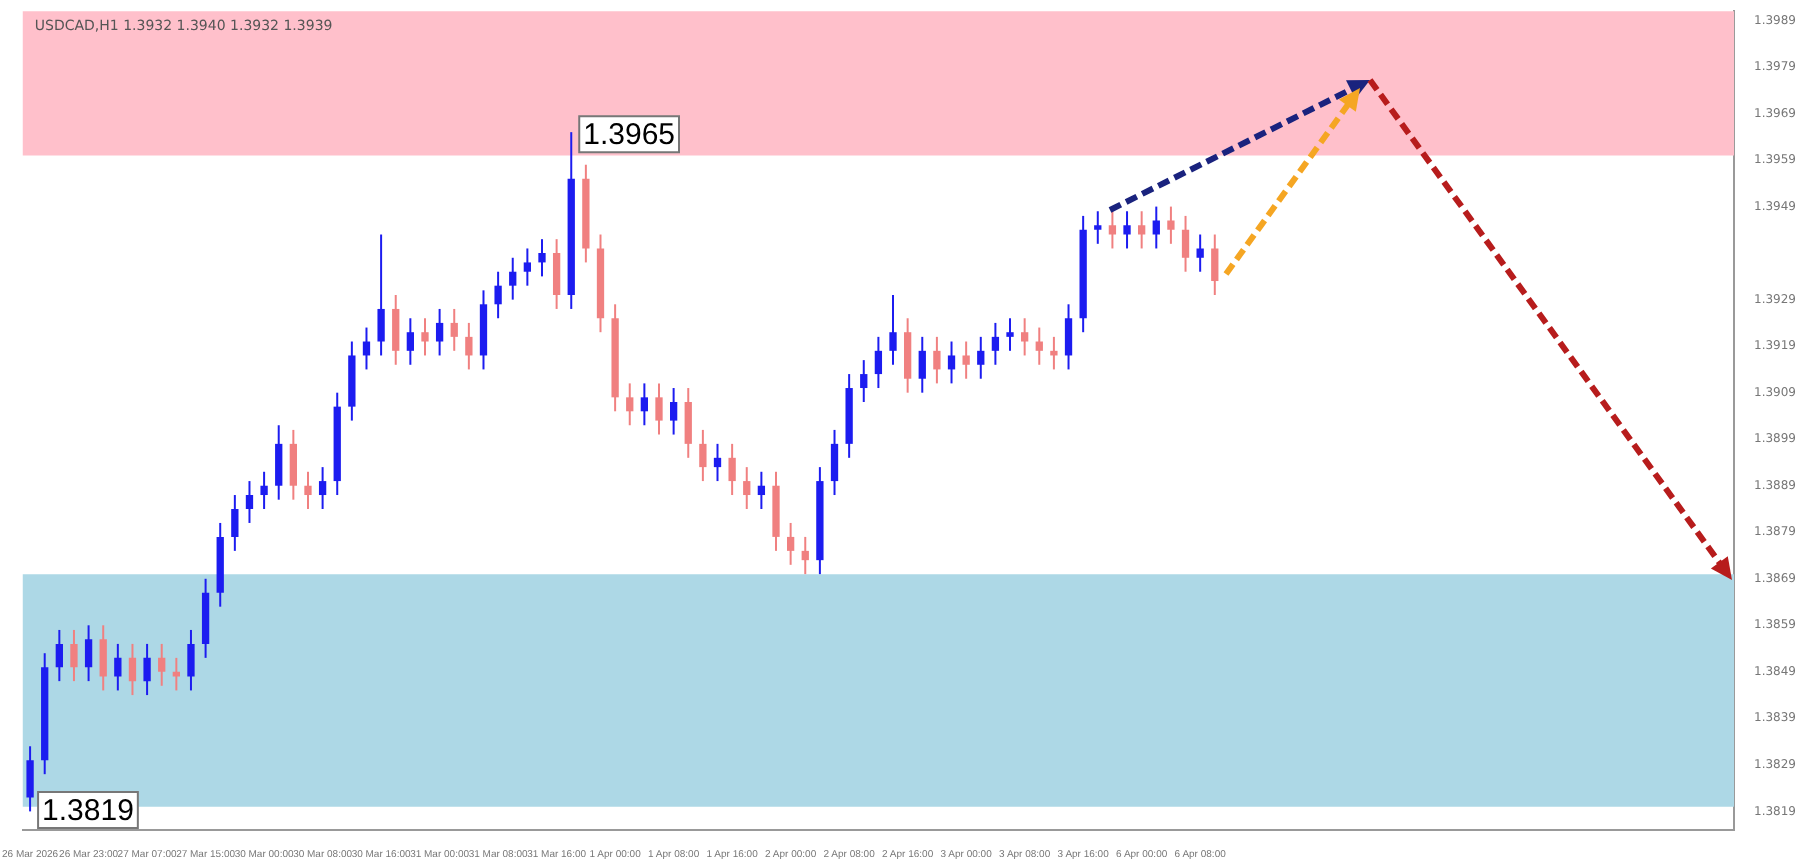 This screenshot has height=862, width=1800. What do you see at coordinates (88, 811) in the screenshot?
I see `annotation: 1.3819` at bounding box center [88, 811].